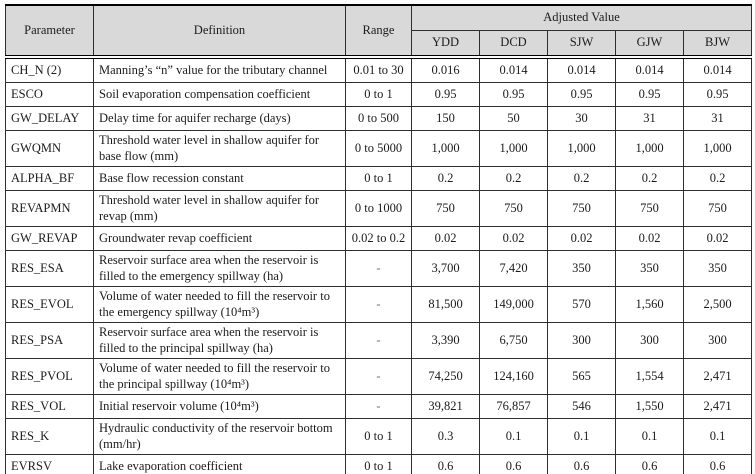 The height and width of the screenshot is (474, 755). Describe the element at coordinates (513, 436) in the screenshot. I see `value-cell-dcd: 0.1` at that location.